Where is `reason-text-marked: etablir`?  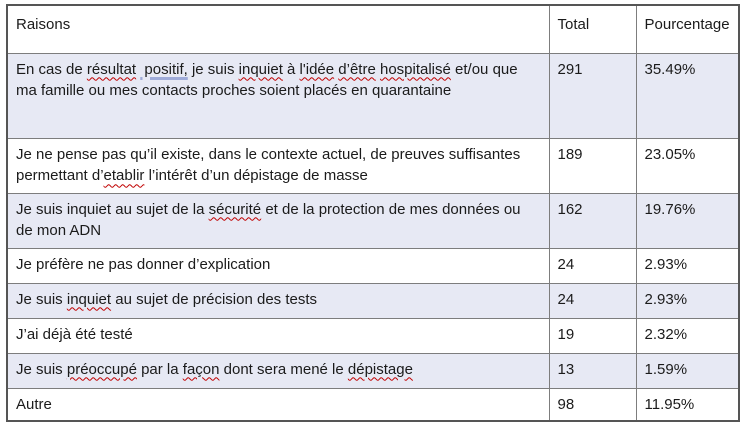
reason-text-marked: etablir is located at coordinates (124, 176).